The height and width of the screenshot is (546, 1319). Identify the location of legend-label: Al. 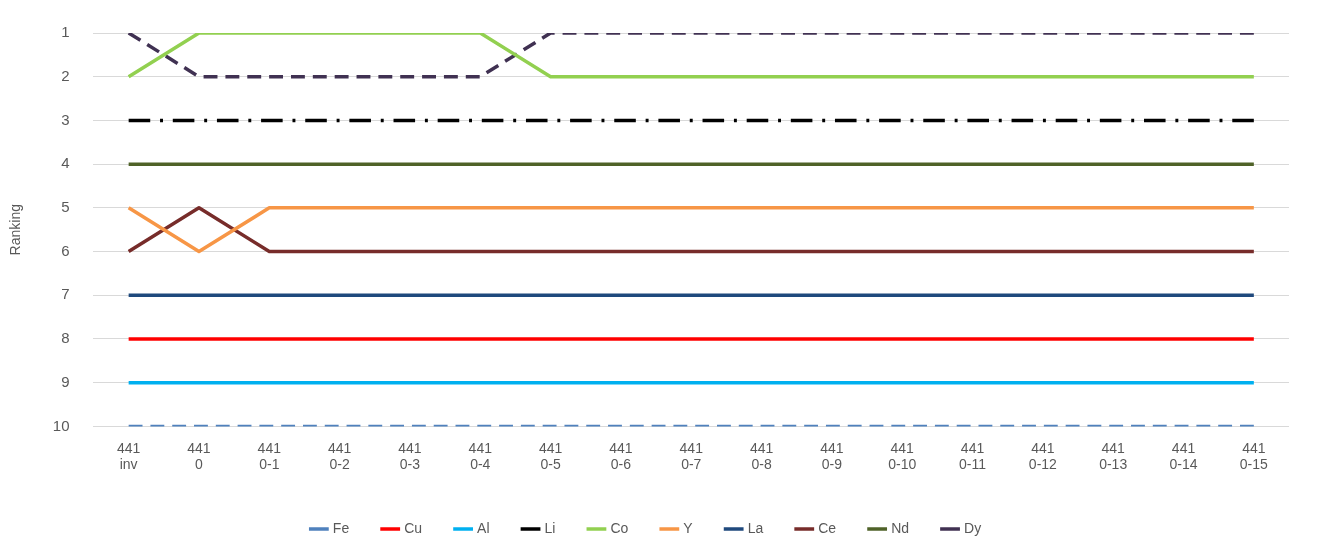
(483, 527).